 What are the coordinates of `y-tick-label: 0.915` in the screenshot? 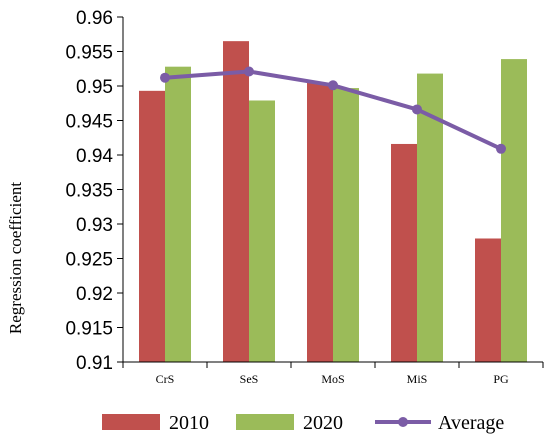 It's located at (89, 329).